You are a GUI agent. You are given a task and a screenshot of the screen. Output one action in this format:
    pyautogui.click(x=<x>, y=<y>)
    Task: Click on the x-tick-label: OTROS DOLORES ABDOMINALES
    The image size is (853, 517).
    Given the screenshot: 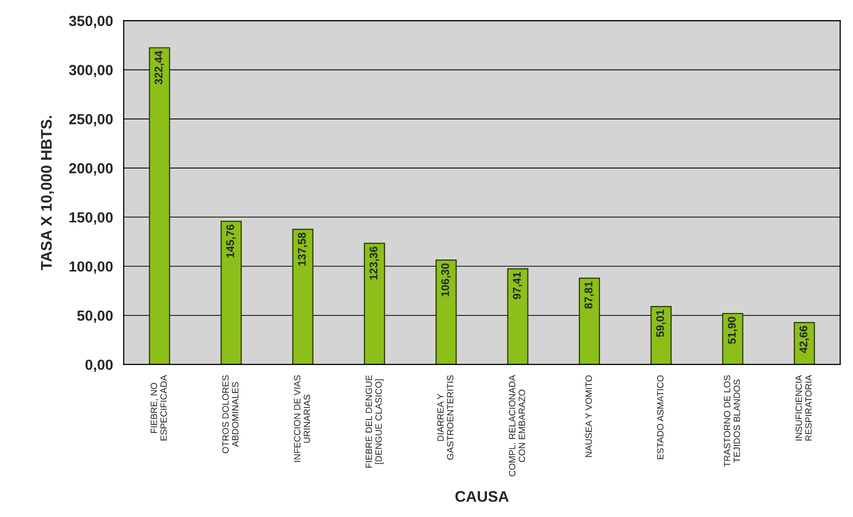 What is the action you would take?
    pyautogui.click(x=230, y=414)
    